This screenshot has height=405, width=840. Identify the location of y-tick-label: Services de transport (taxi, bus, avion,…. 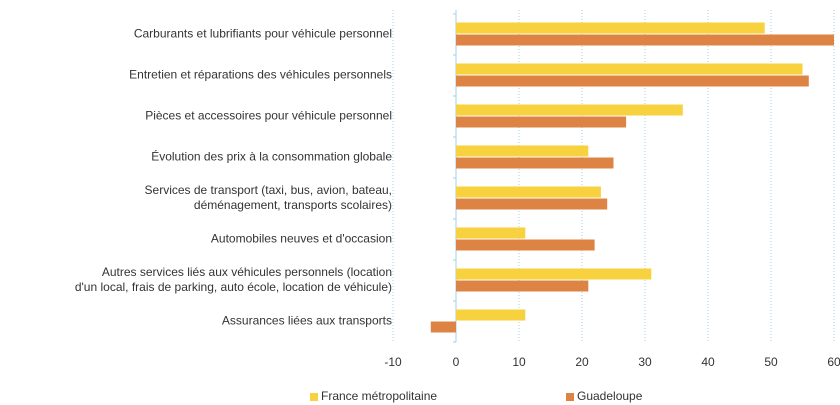
(268, 190).